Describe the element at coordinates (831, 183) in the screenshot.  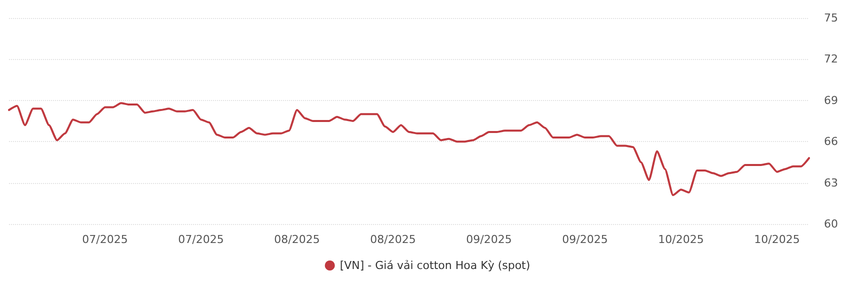
I see `y-tick-label: 63` at that location.